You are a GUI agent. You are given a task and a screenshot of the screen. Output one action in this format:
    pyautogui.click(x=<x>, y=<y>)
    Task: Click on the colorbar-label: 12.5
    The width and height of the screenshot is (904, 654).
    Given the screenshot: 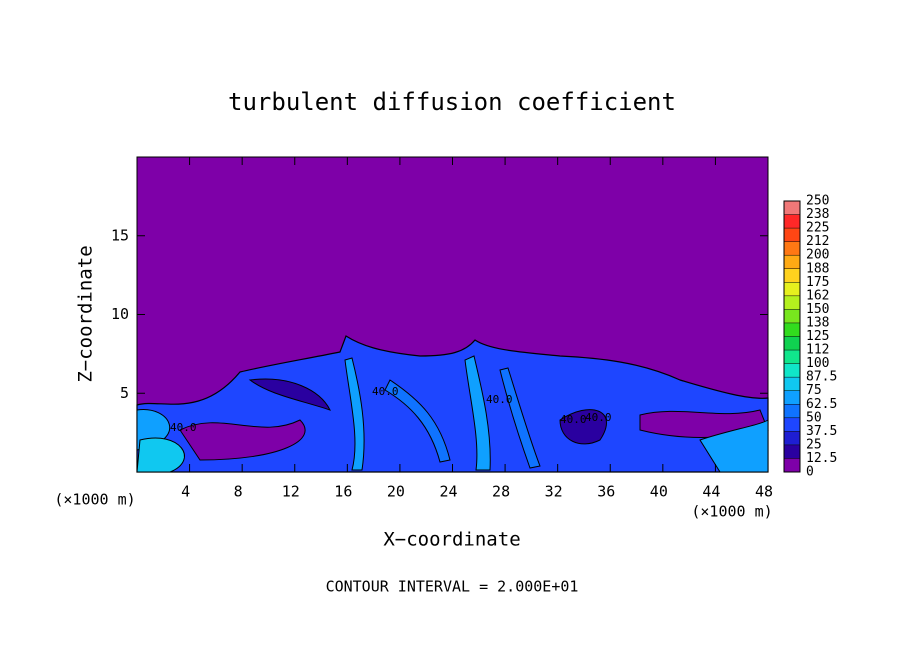 What is the action you would take?
    pyautogui.click(x=821, y=458)
    